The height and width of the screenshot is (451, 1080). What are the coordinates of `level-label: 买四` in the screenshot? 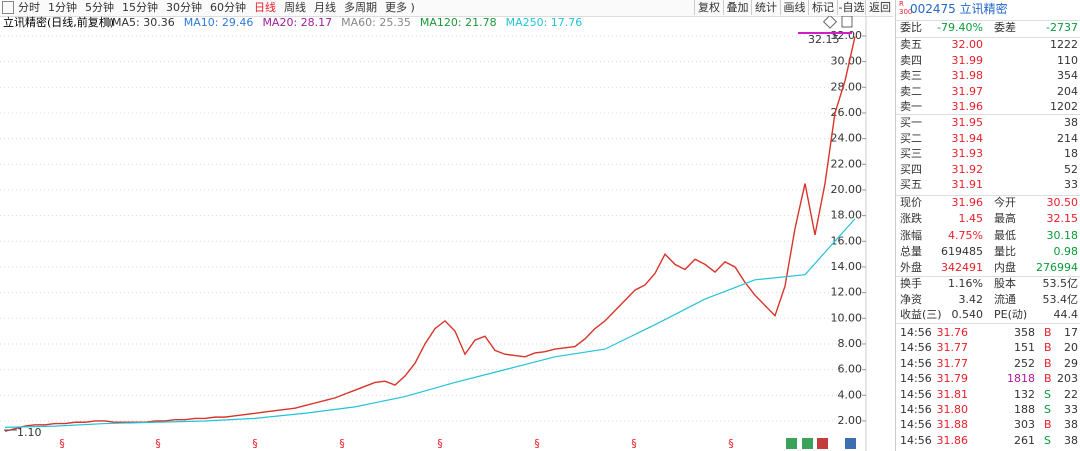 It's located at (911, 169).